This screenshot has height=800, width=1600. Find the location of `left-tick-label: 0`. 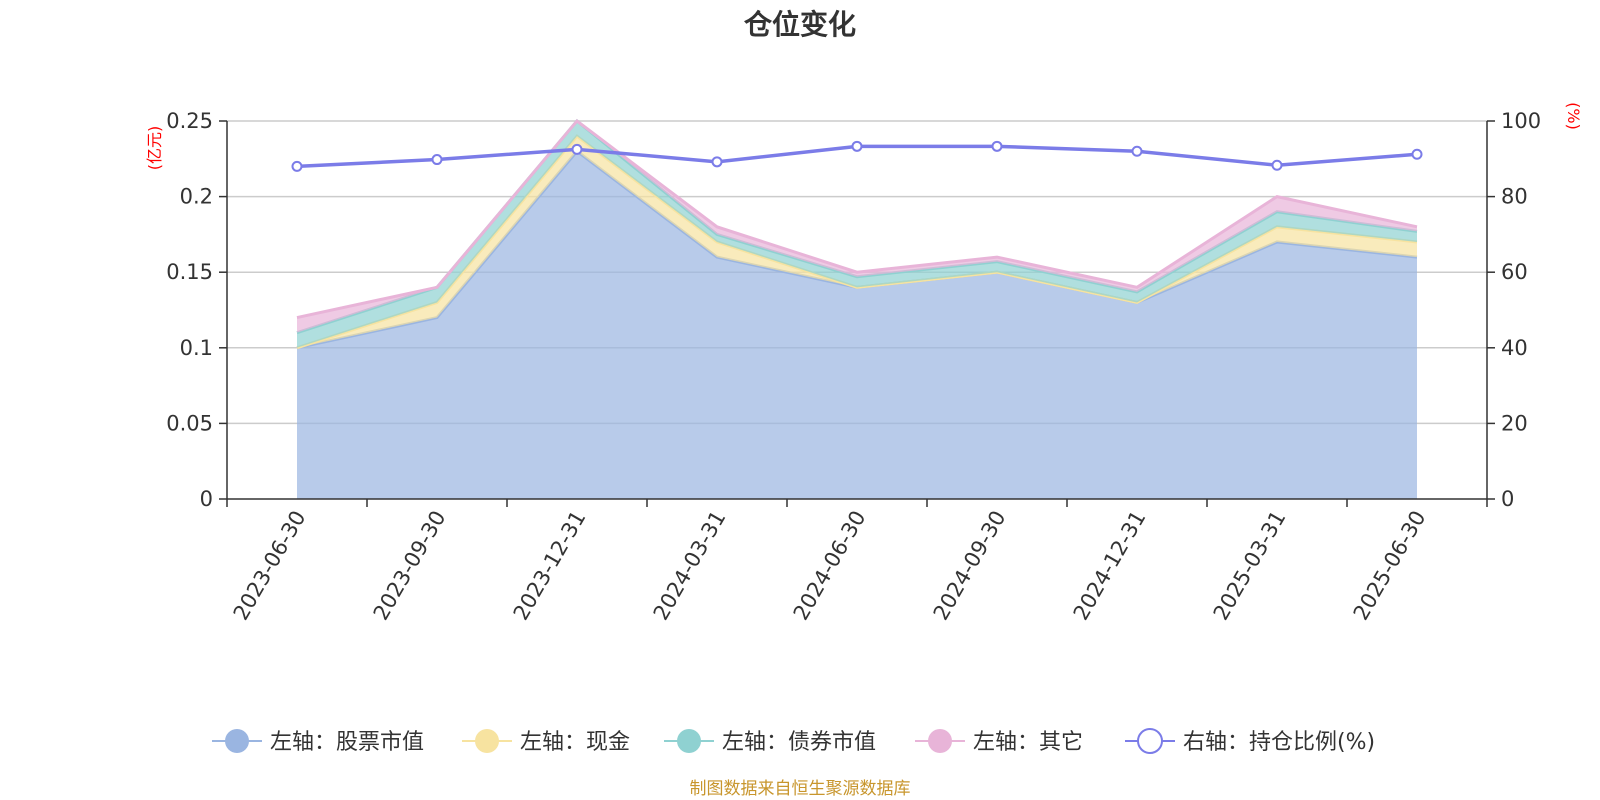

left-tick-label: 0 is located at coordinates (206, 499).